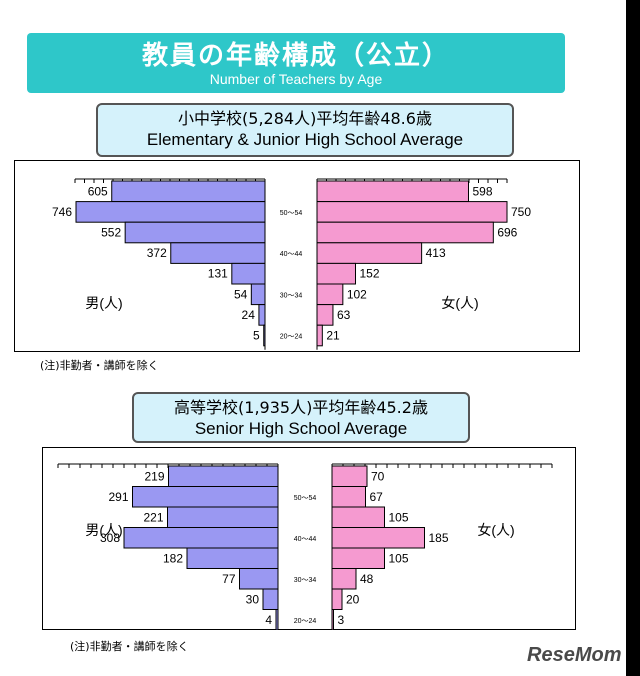 The image size is (640, 676). Describe the element at coordinates (507, 233) in the screenshot. I see `female-value-label: 696` at that location.